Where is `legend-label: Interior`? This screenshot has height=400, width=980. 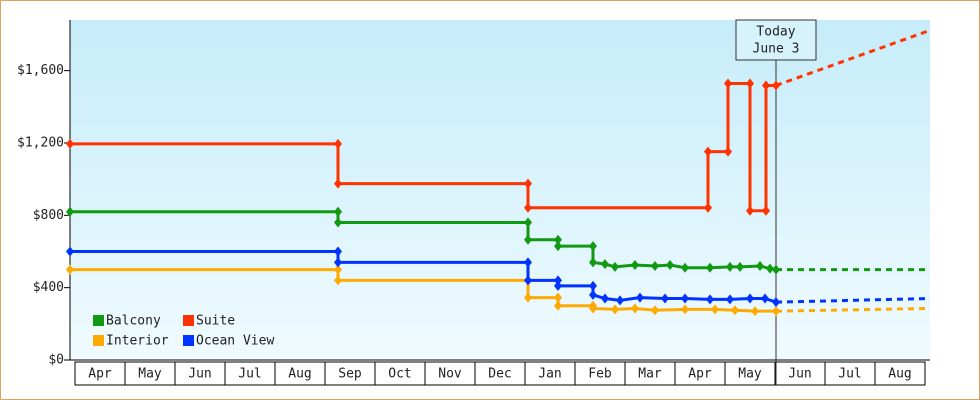
legend-label: Interior is located at coordinates (137, 341).